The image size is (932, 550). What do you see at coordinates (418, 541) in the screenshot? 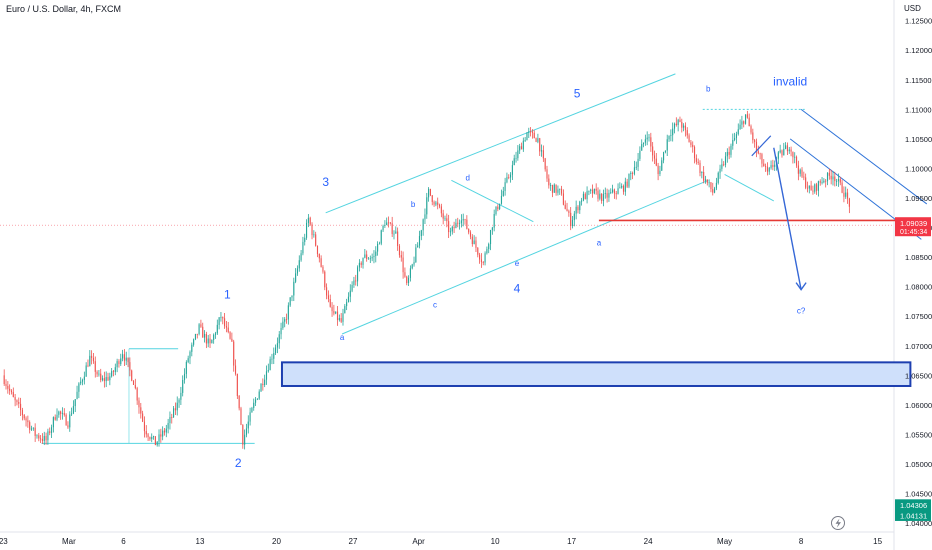
I see `x-tick-label: Apr` at bounding box center [418, 541].